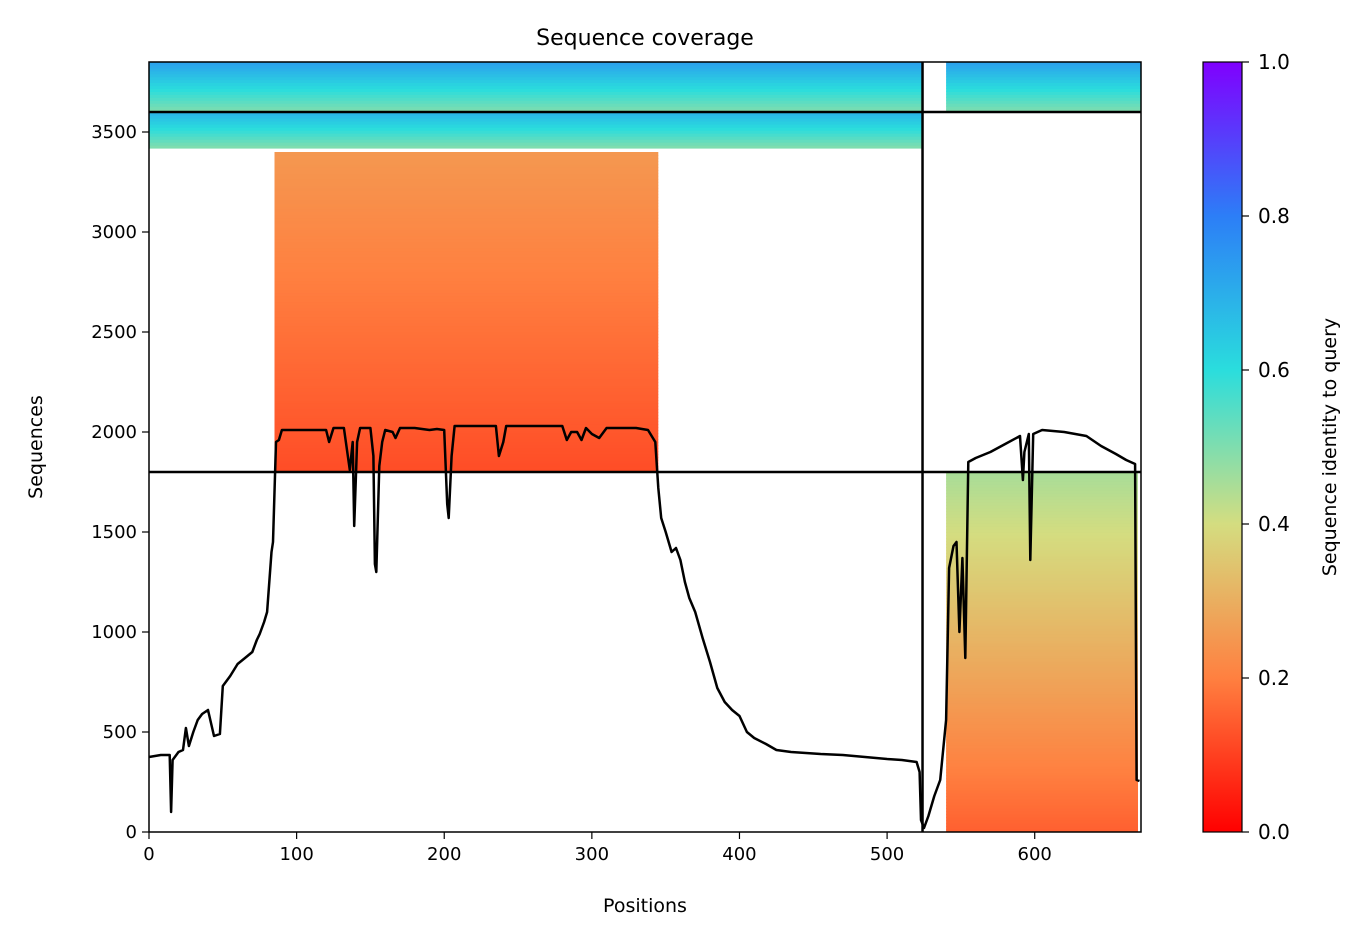 This screenshot has height=939, width=1364. I want to click on block-chain2-unpaired, so click(1042, 652).